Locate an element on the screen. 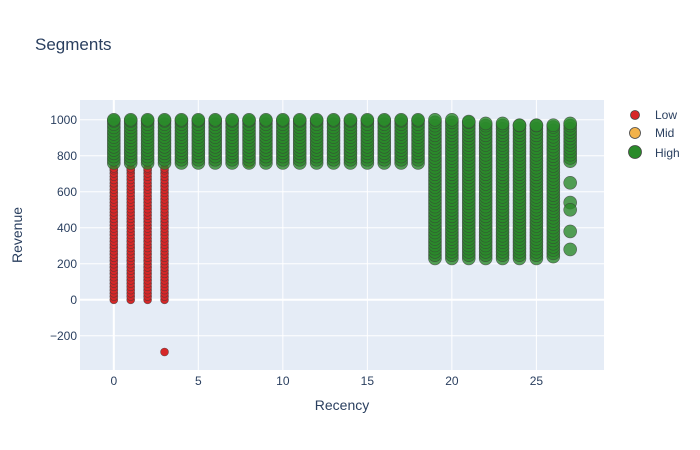 The width and height of the screenshot is (700, 450). legend-label-low: Low is located at coordinates (666, 115).